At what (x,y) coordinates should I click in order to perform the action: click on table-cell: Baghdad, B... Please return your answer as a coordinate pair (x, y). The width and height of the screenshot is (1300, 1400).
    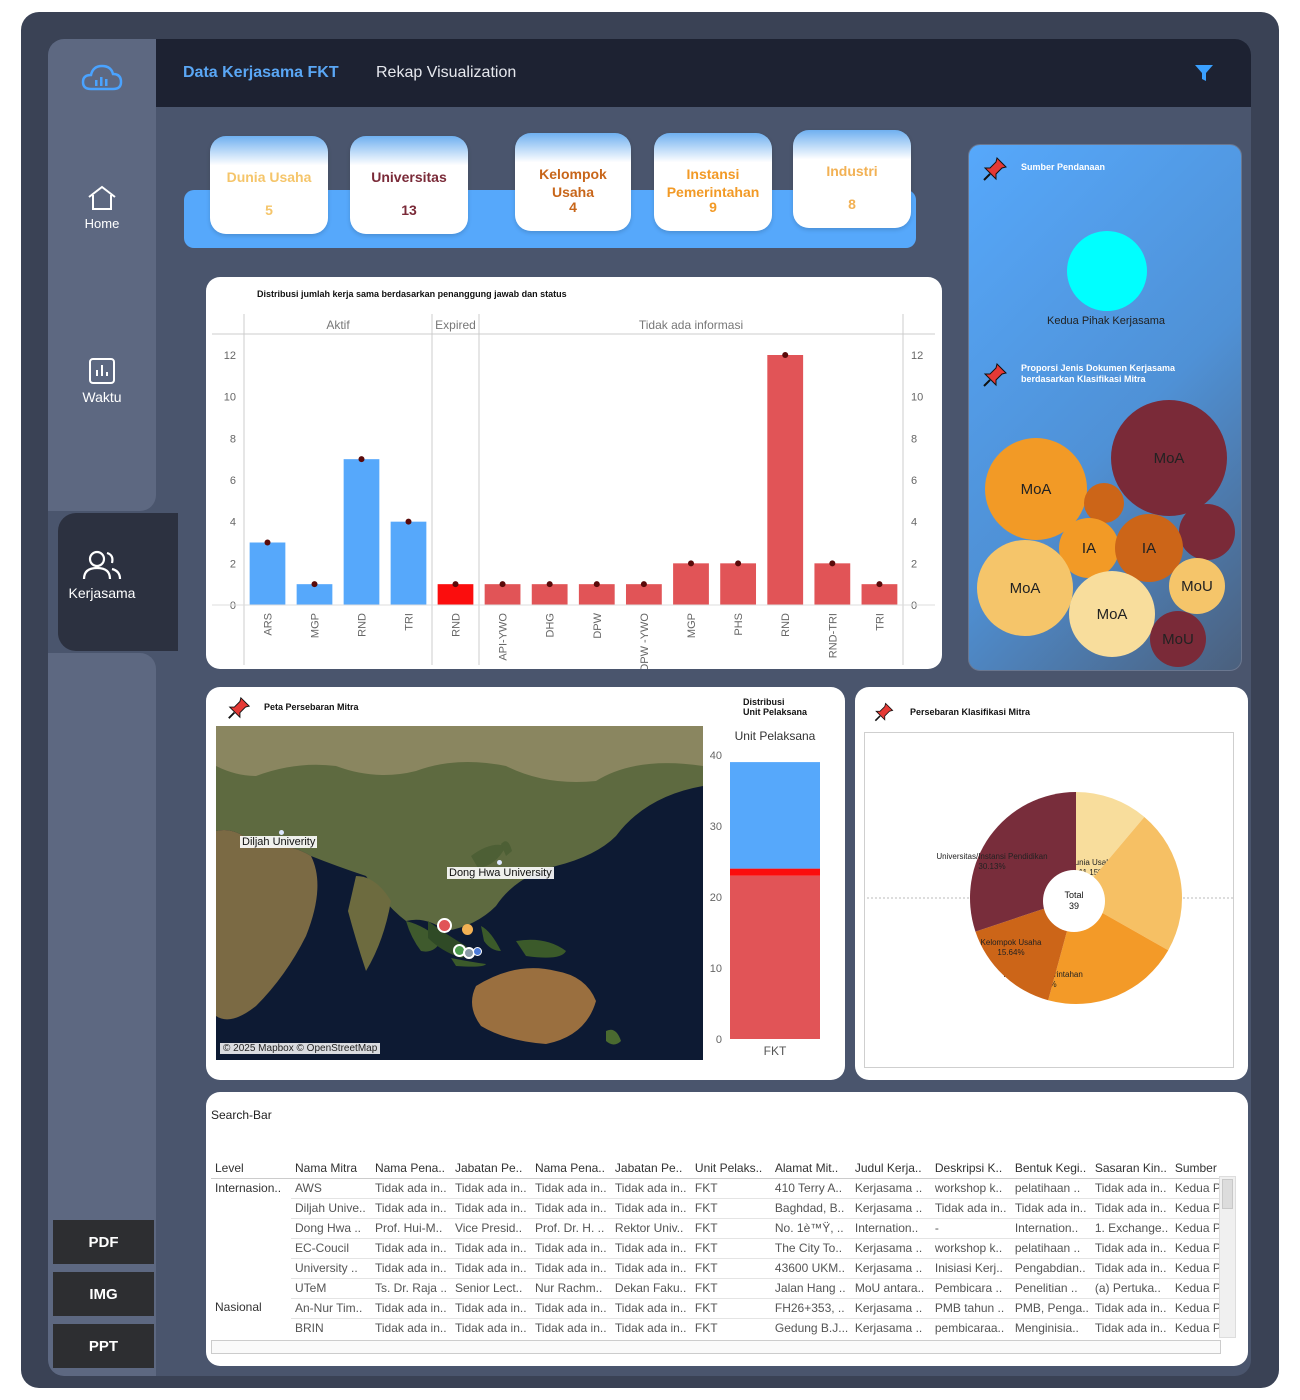
    Looking at the image, I should click on (810, 1208).